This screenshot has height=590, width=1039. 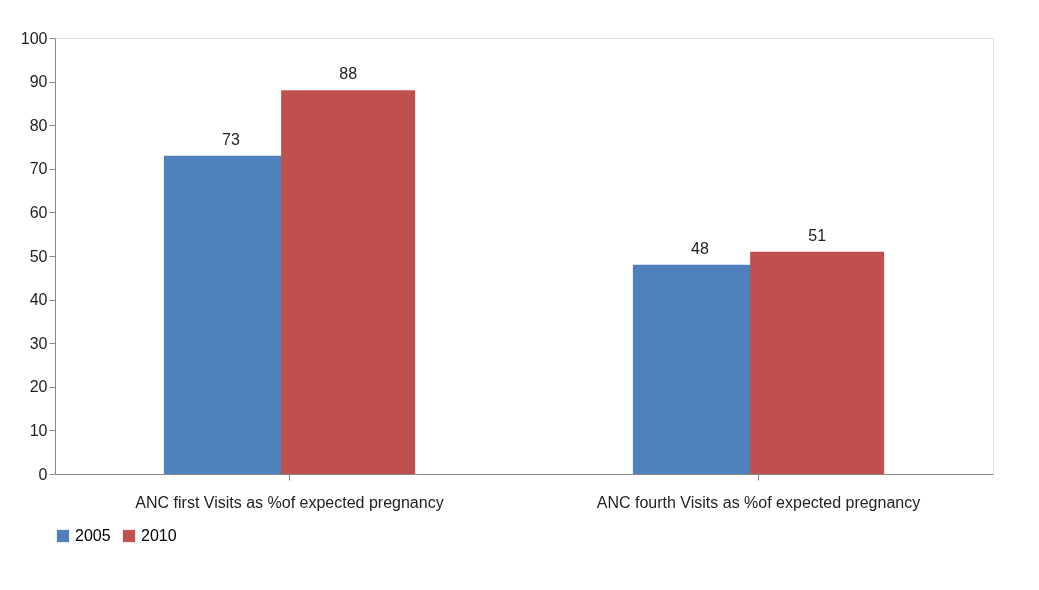 I want to click on y-tick-label: 80, so click(x=38, y=125).